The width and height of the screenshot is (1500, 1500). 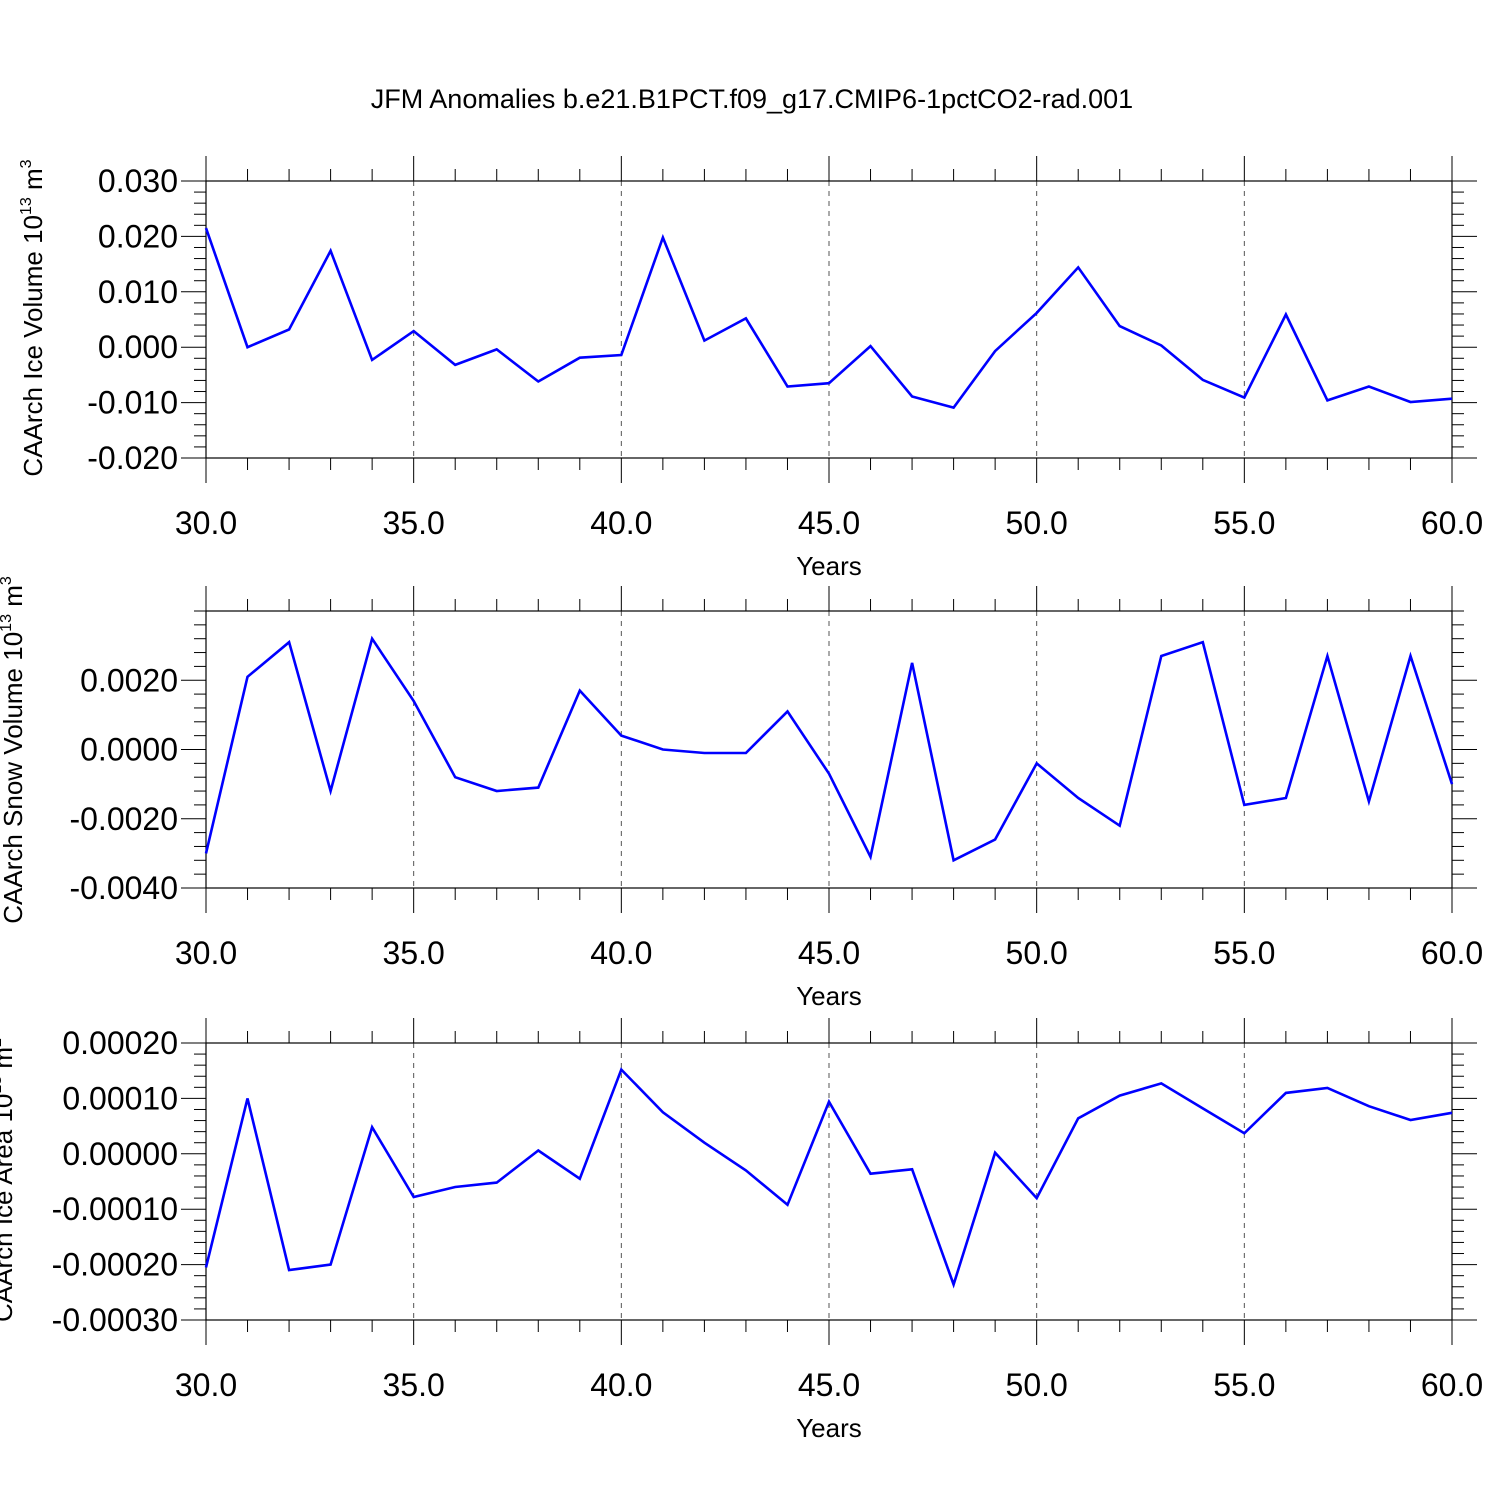 What do you see at coordinates (132, 403) in the screenshot?
I see `y-tick-label: -0.010` at bounding box center [132, 403].